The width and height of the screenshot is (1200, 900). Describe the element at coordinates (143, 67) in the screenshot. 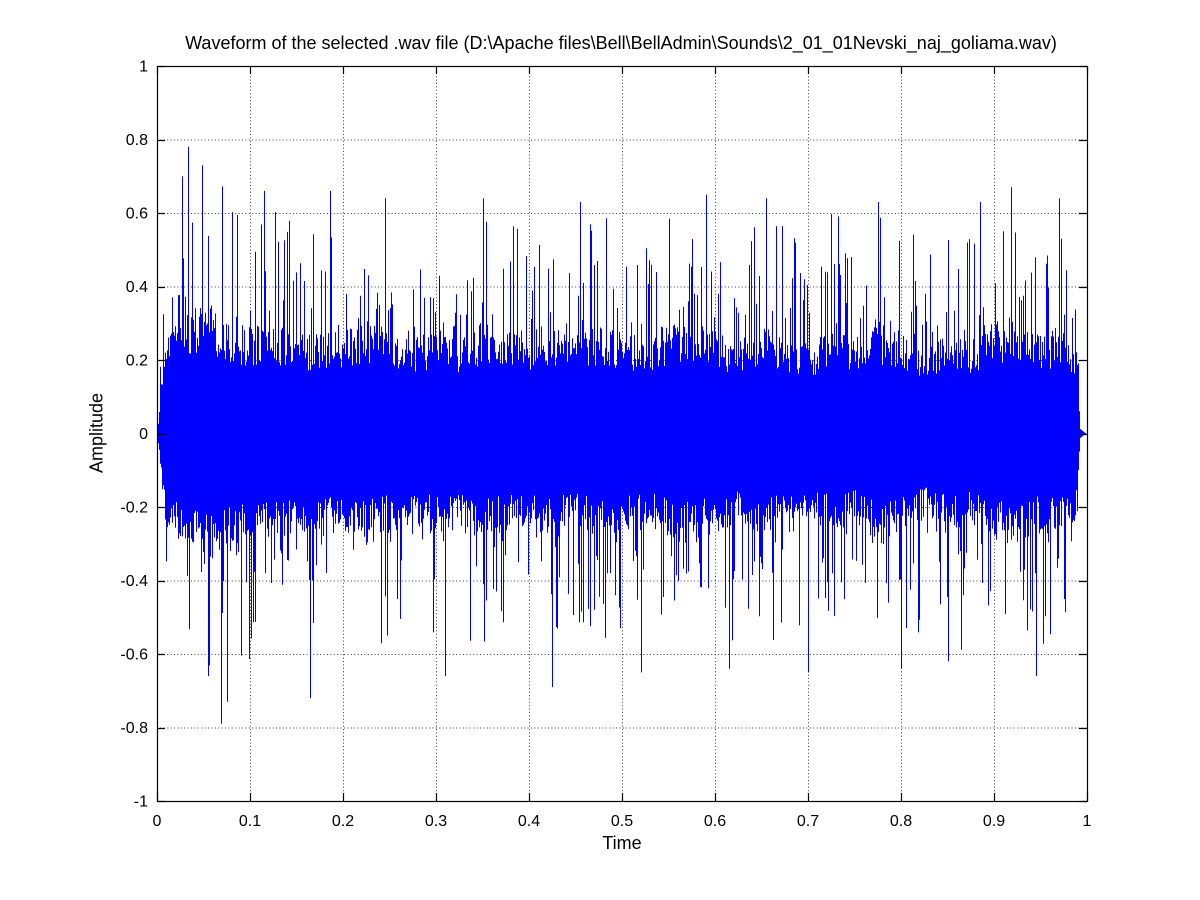

I see `y-tick-label: 1` at that location.